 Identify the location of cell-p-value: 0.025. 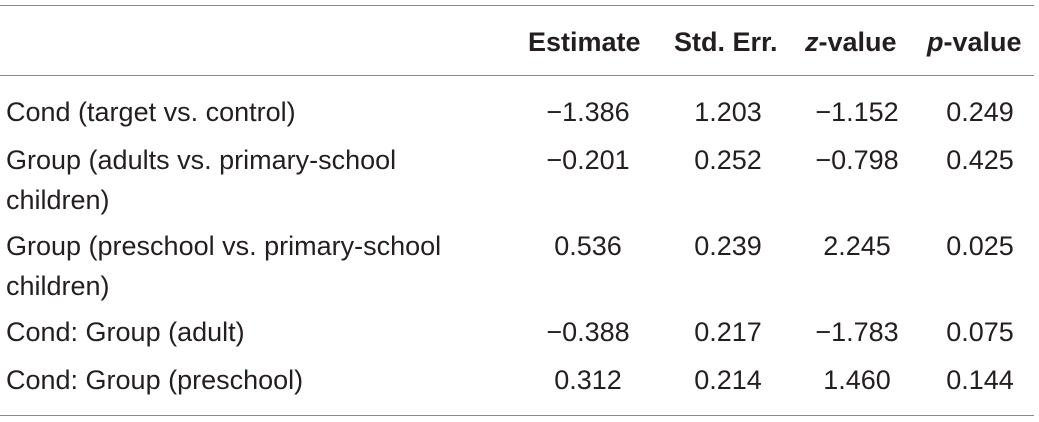
(980, 246).